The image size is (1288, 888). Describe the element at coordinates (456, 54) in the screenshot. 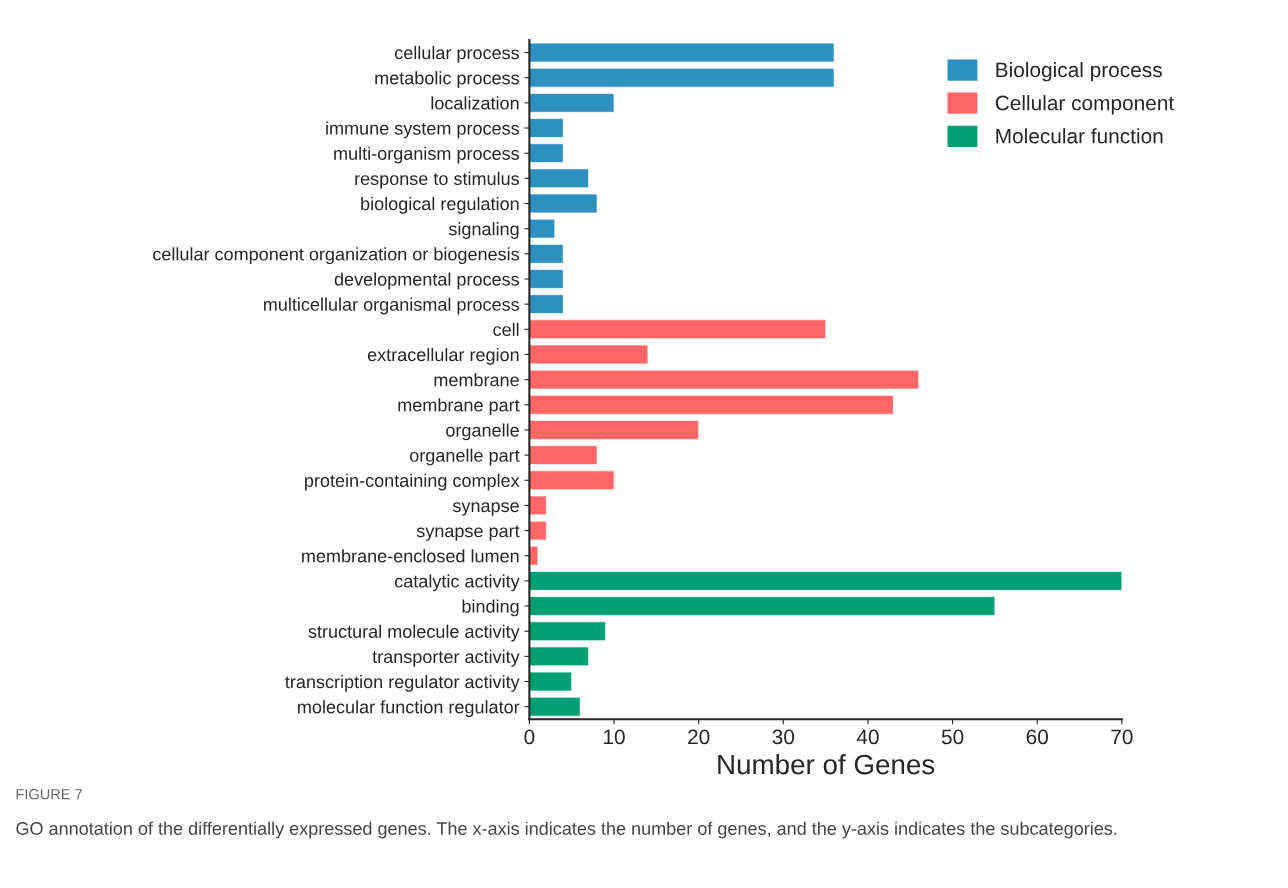

I see `y-tick-label: cellular process` at that location.